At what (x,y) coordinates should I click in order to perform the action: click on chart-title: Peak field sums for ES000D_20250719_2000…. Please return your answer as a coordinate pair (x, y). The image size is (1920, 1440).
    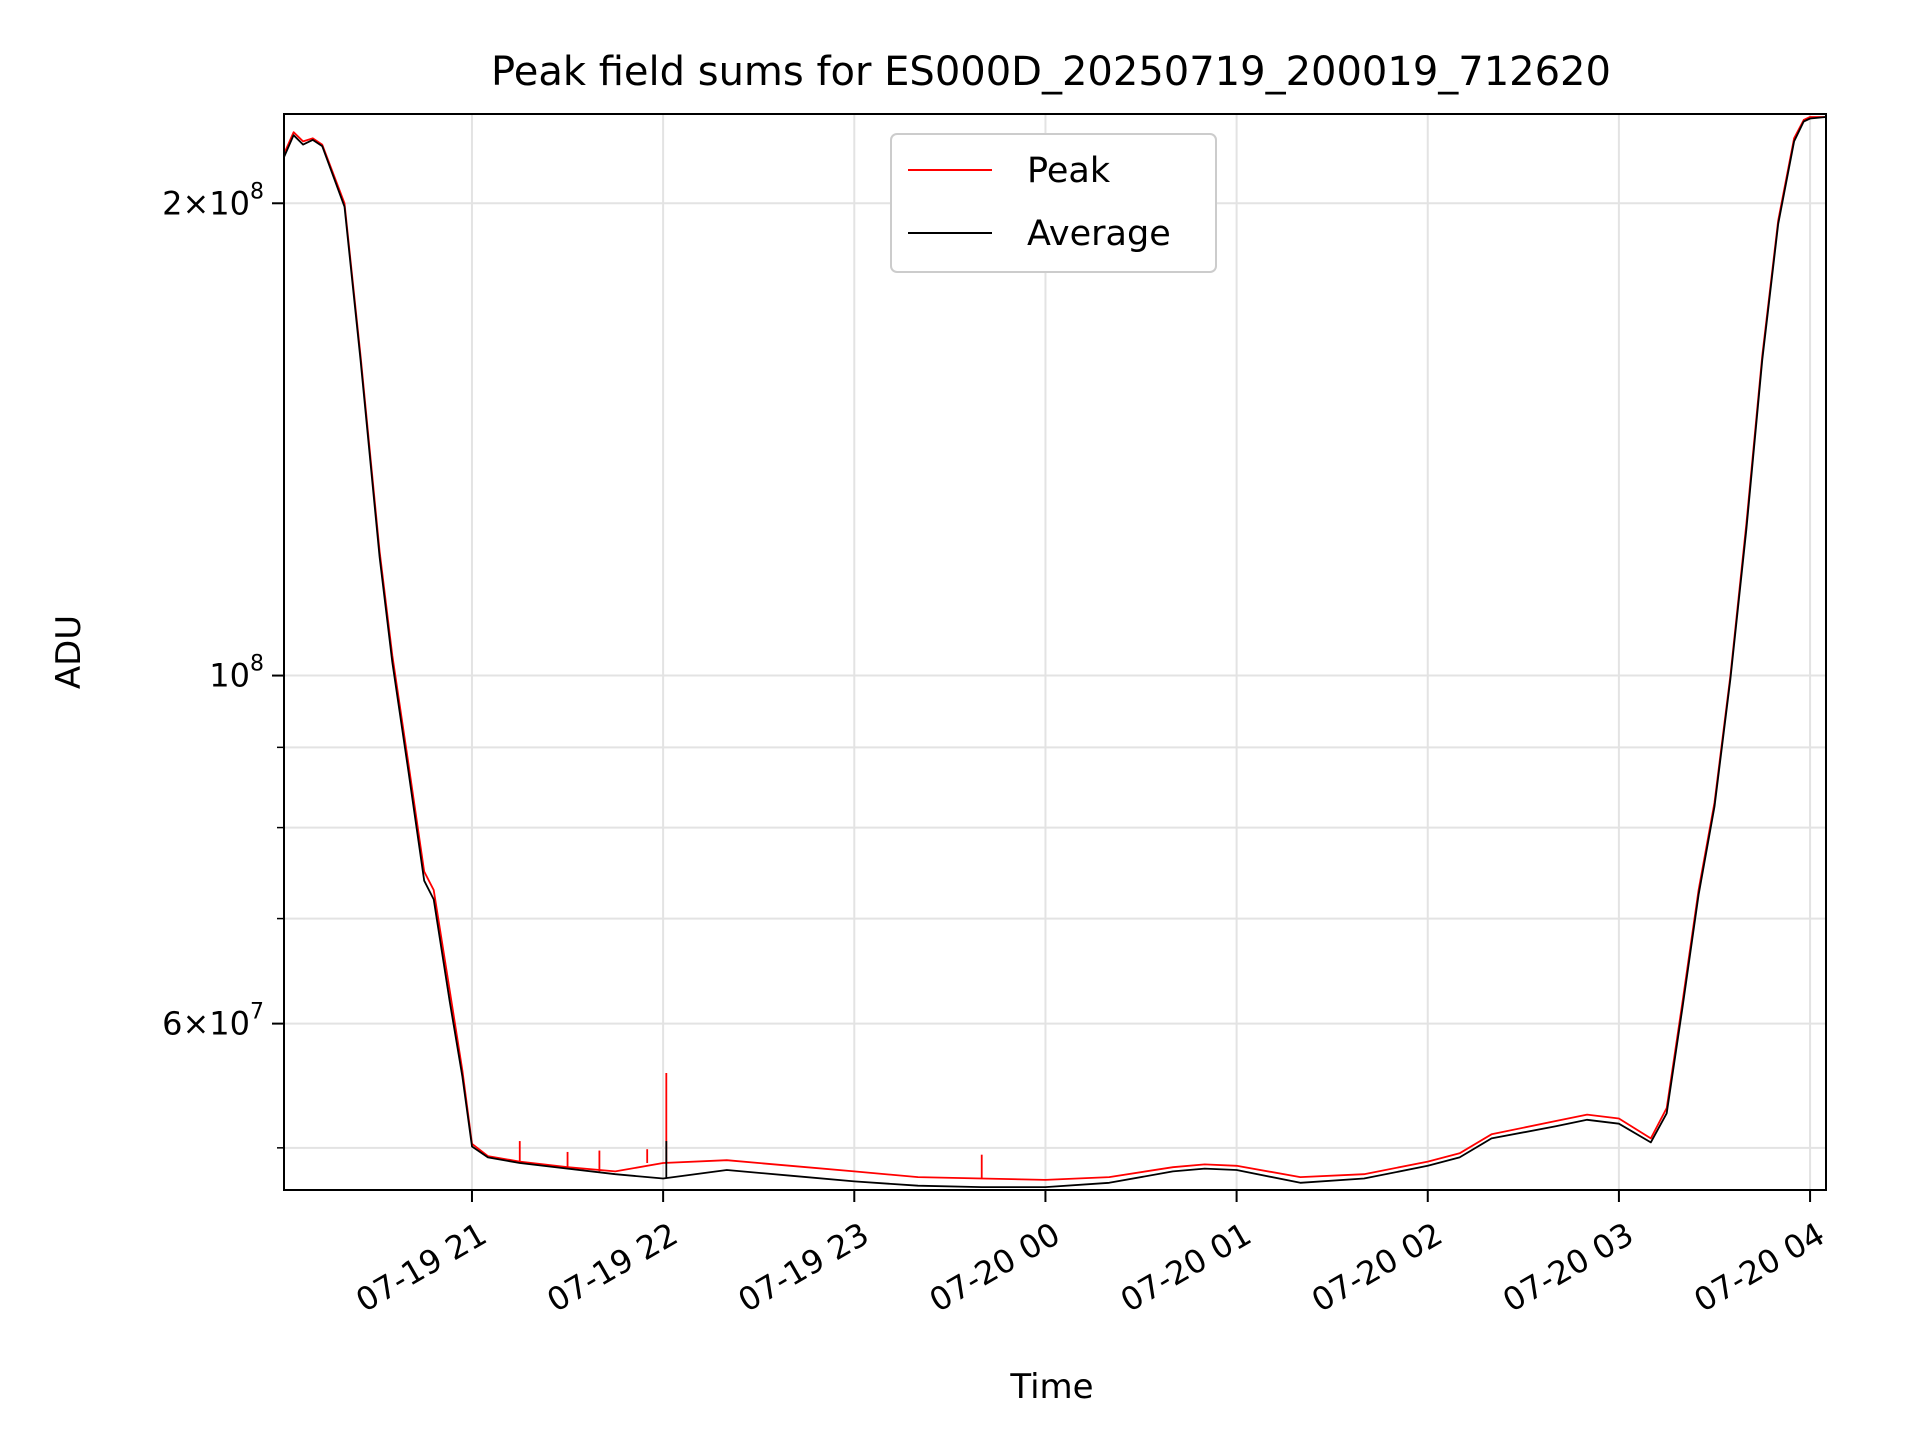
    Looking at the image, I should click on (1051, 72).